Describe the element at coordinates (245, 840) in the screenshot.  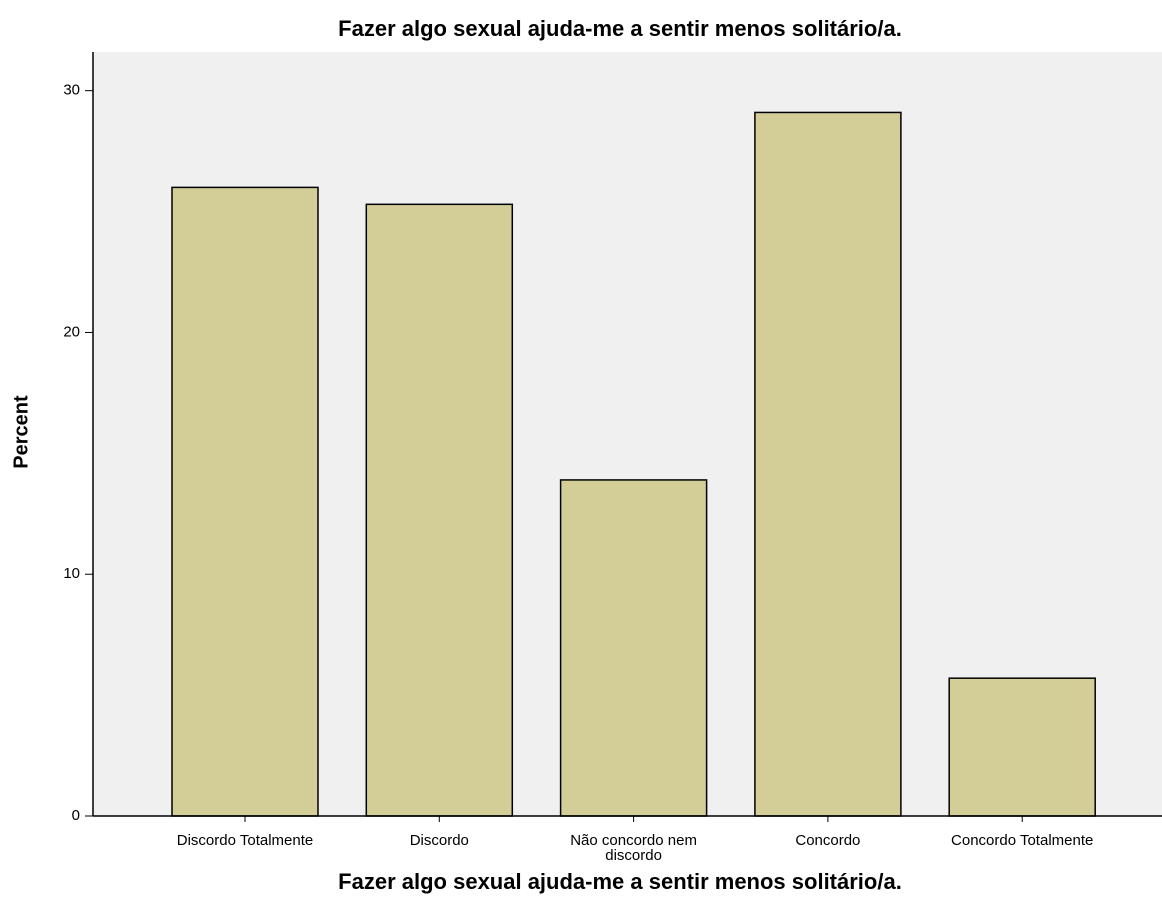
I see `x-tick-label: Discordo Totalmente` at that location.